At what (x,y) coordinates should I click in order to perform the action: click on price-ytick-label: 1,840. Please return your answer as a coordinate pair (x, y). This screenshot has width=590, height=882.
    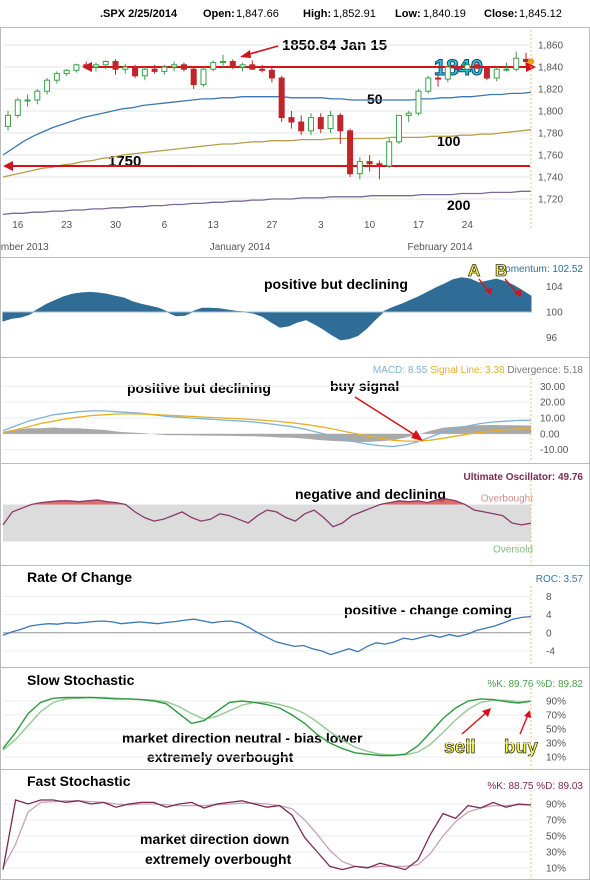
    Looking at the image, I should click on (550, 68).